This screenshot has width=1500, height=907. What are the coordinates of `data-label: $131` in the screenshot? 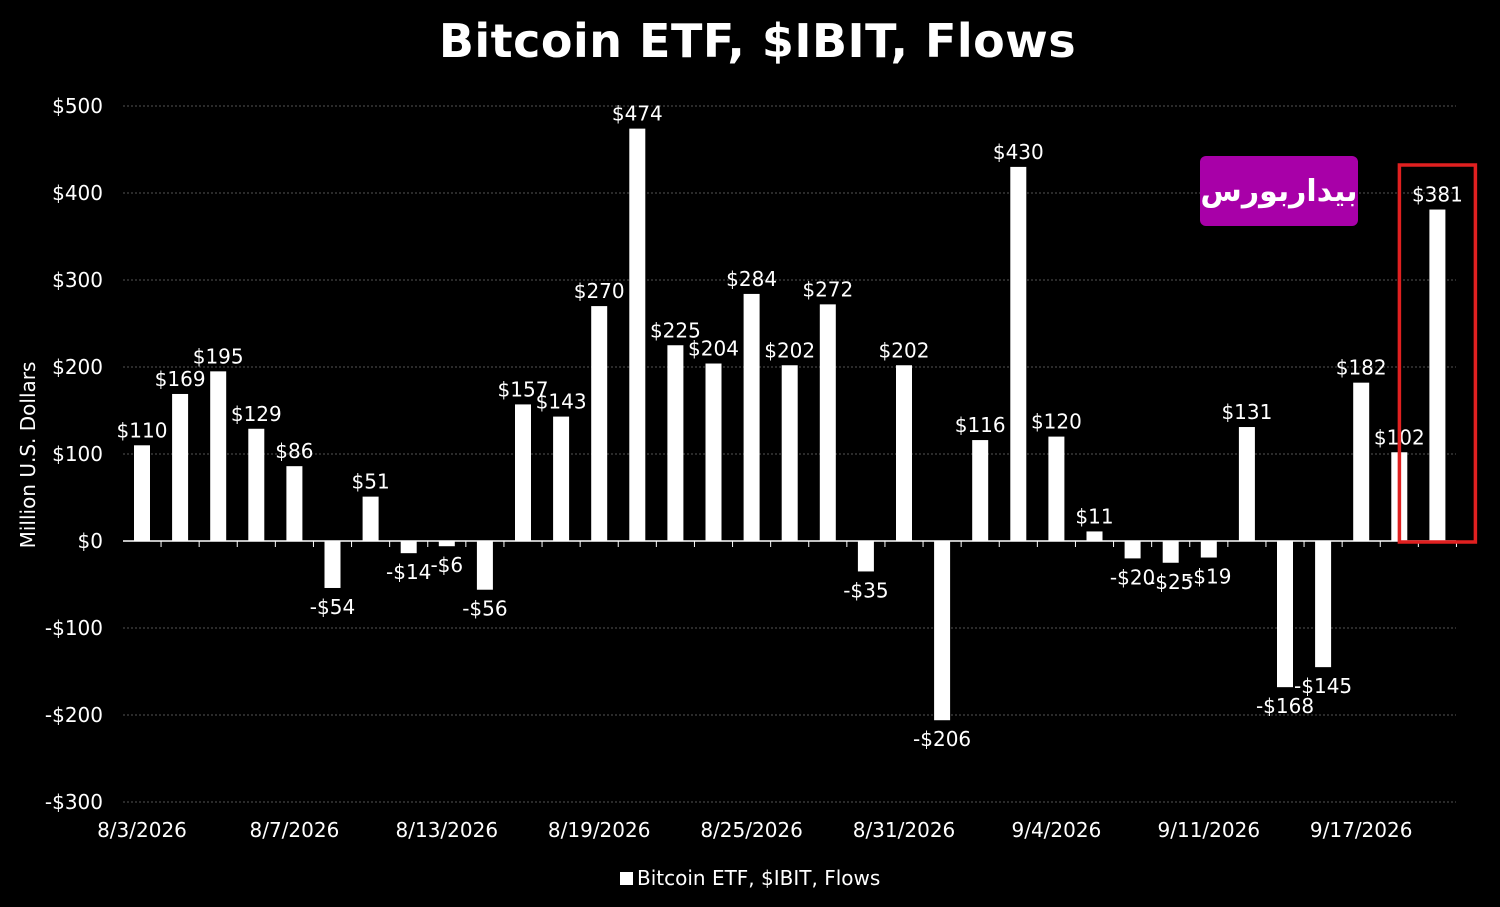 It's located at (1246, 412).